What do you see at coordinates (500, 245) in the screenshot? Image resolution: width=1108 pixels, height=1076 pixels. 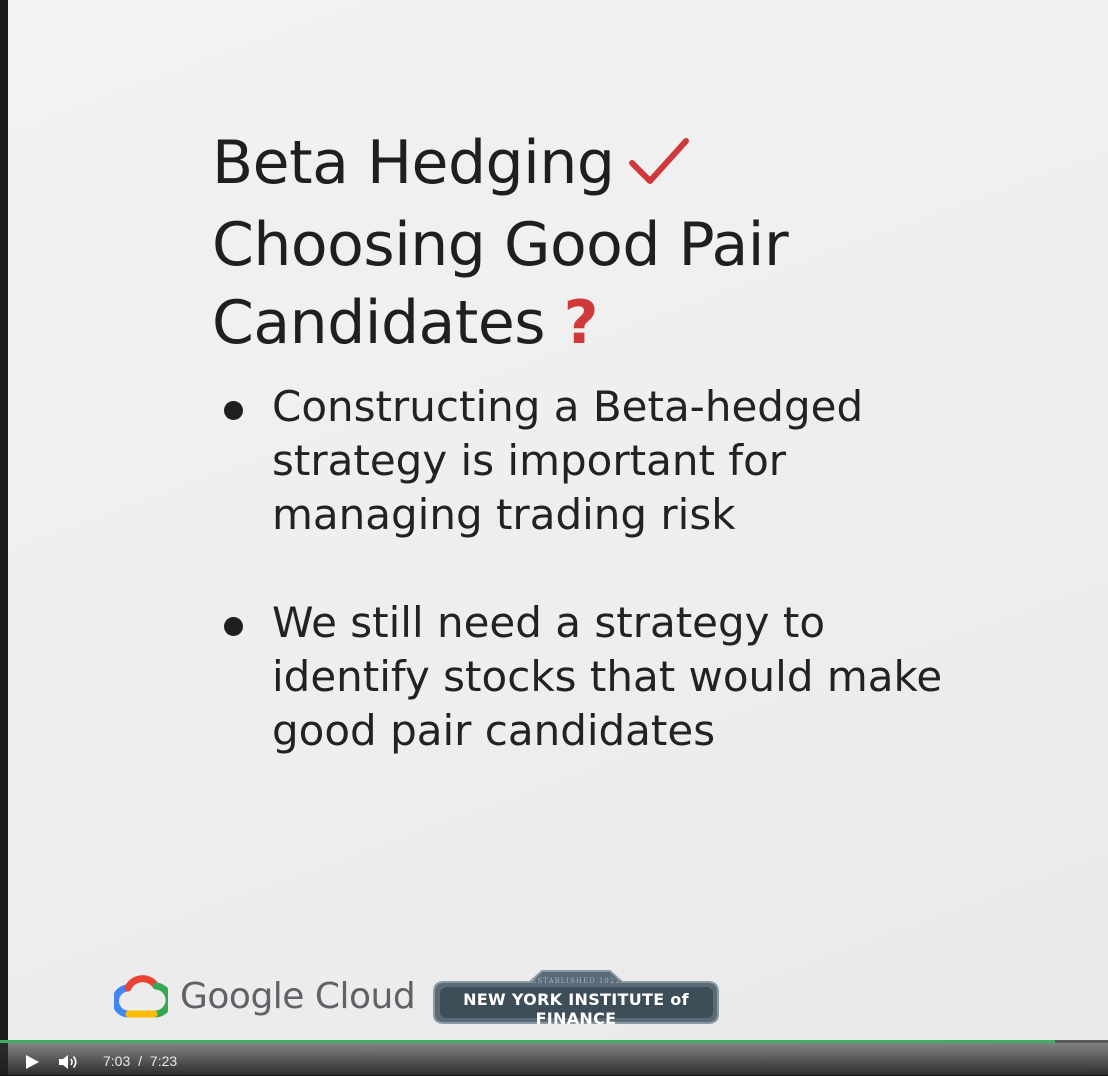 I see `title-line-2: Choosing Good Pair` at bounding box center [500, 245].